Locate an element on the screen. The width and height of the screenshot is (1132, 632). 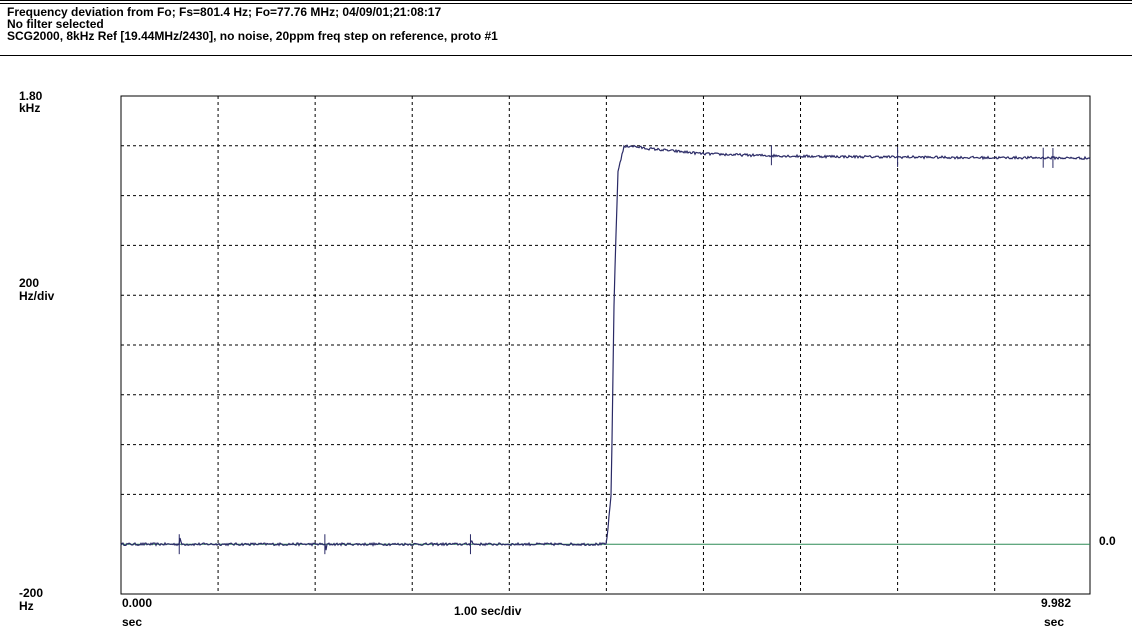
x-start-value: 0.000 is located at coordinates (137, 603).